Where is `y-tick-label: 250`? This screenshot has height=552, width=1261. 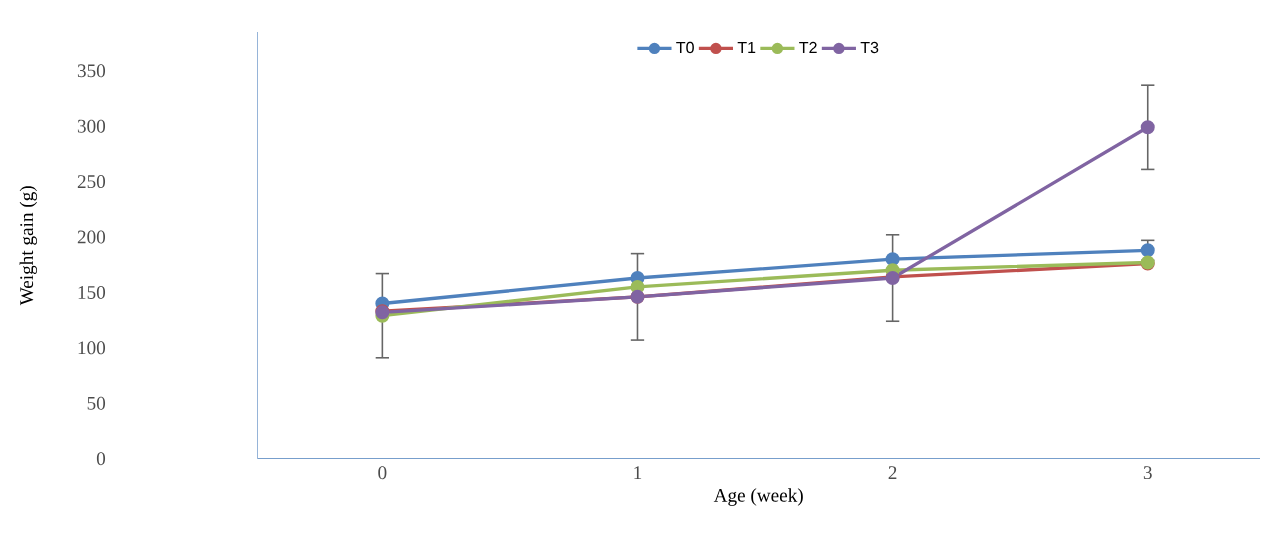 y-tick-label: 250 is located at coordinates (91, 182).